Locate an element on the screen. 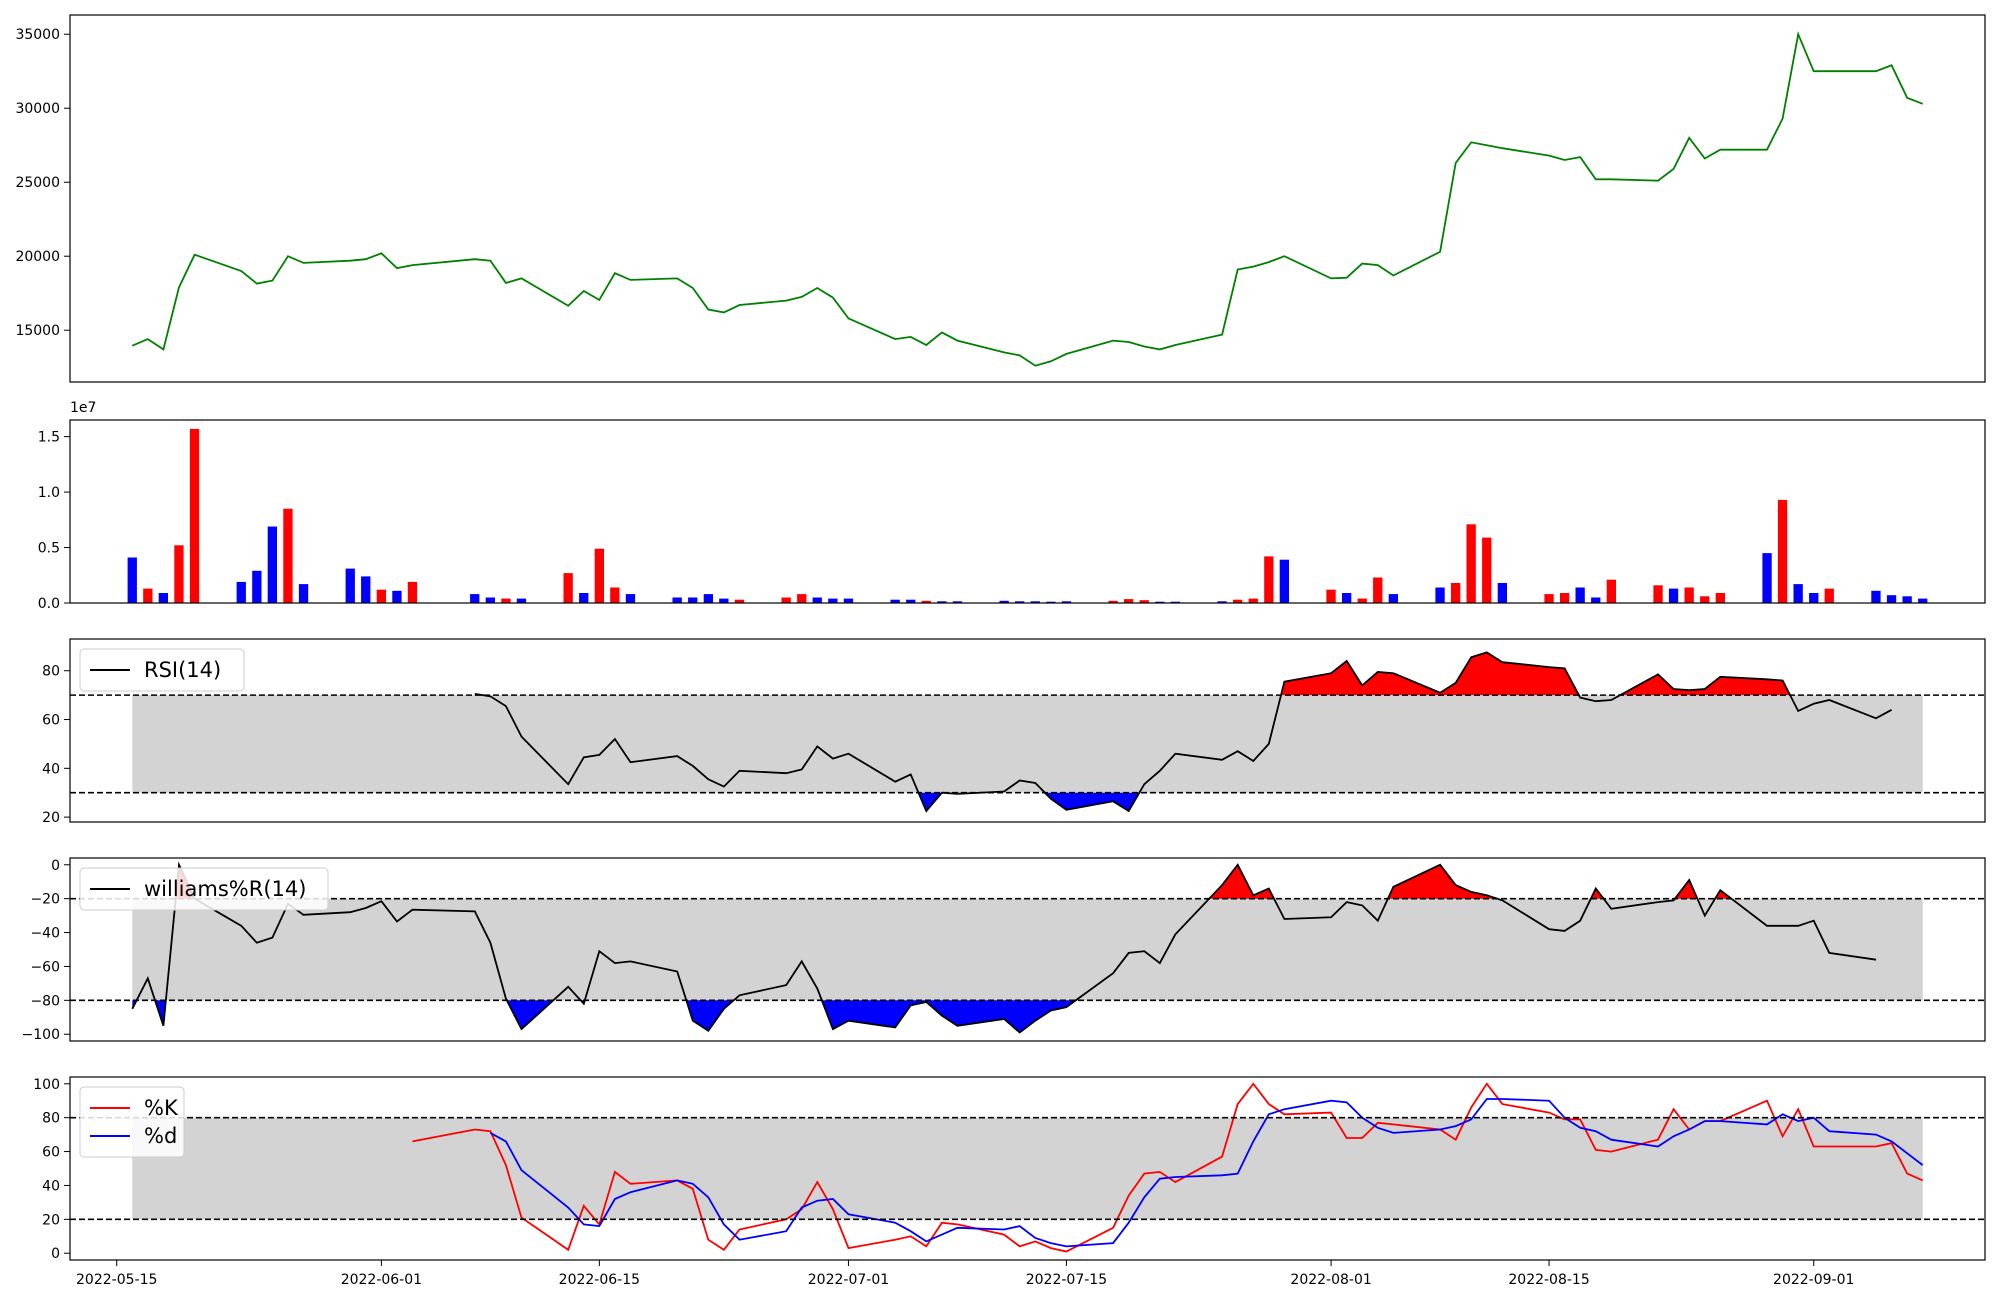 The width and height of the screenshot is (2000, 1300). neutral-band is located at coordinates (1027, 1168).